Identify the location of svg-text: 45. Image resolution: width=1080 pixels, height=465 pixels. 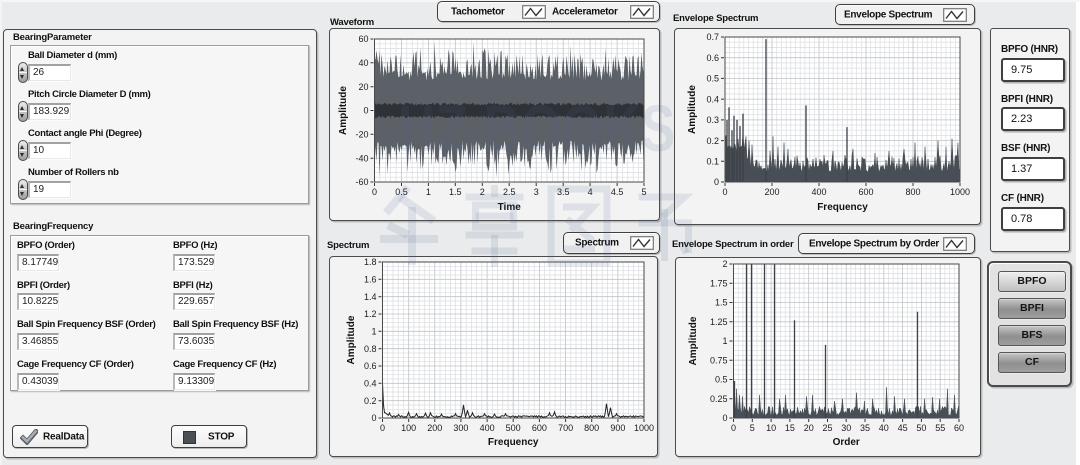
(903, 428).